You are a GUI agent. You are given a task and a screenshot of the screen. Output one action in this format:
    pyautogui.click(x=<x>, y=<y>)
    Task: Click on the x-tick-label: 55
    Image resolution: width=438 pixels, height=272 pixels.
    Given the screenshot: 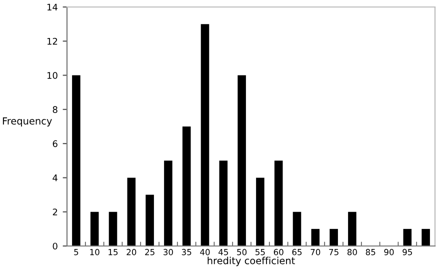 What is the action you would take?
    pyautogui.click(x=260, y=252)
    